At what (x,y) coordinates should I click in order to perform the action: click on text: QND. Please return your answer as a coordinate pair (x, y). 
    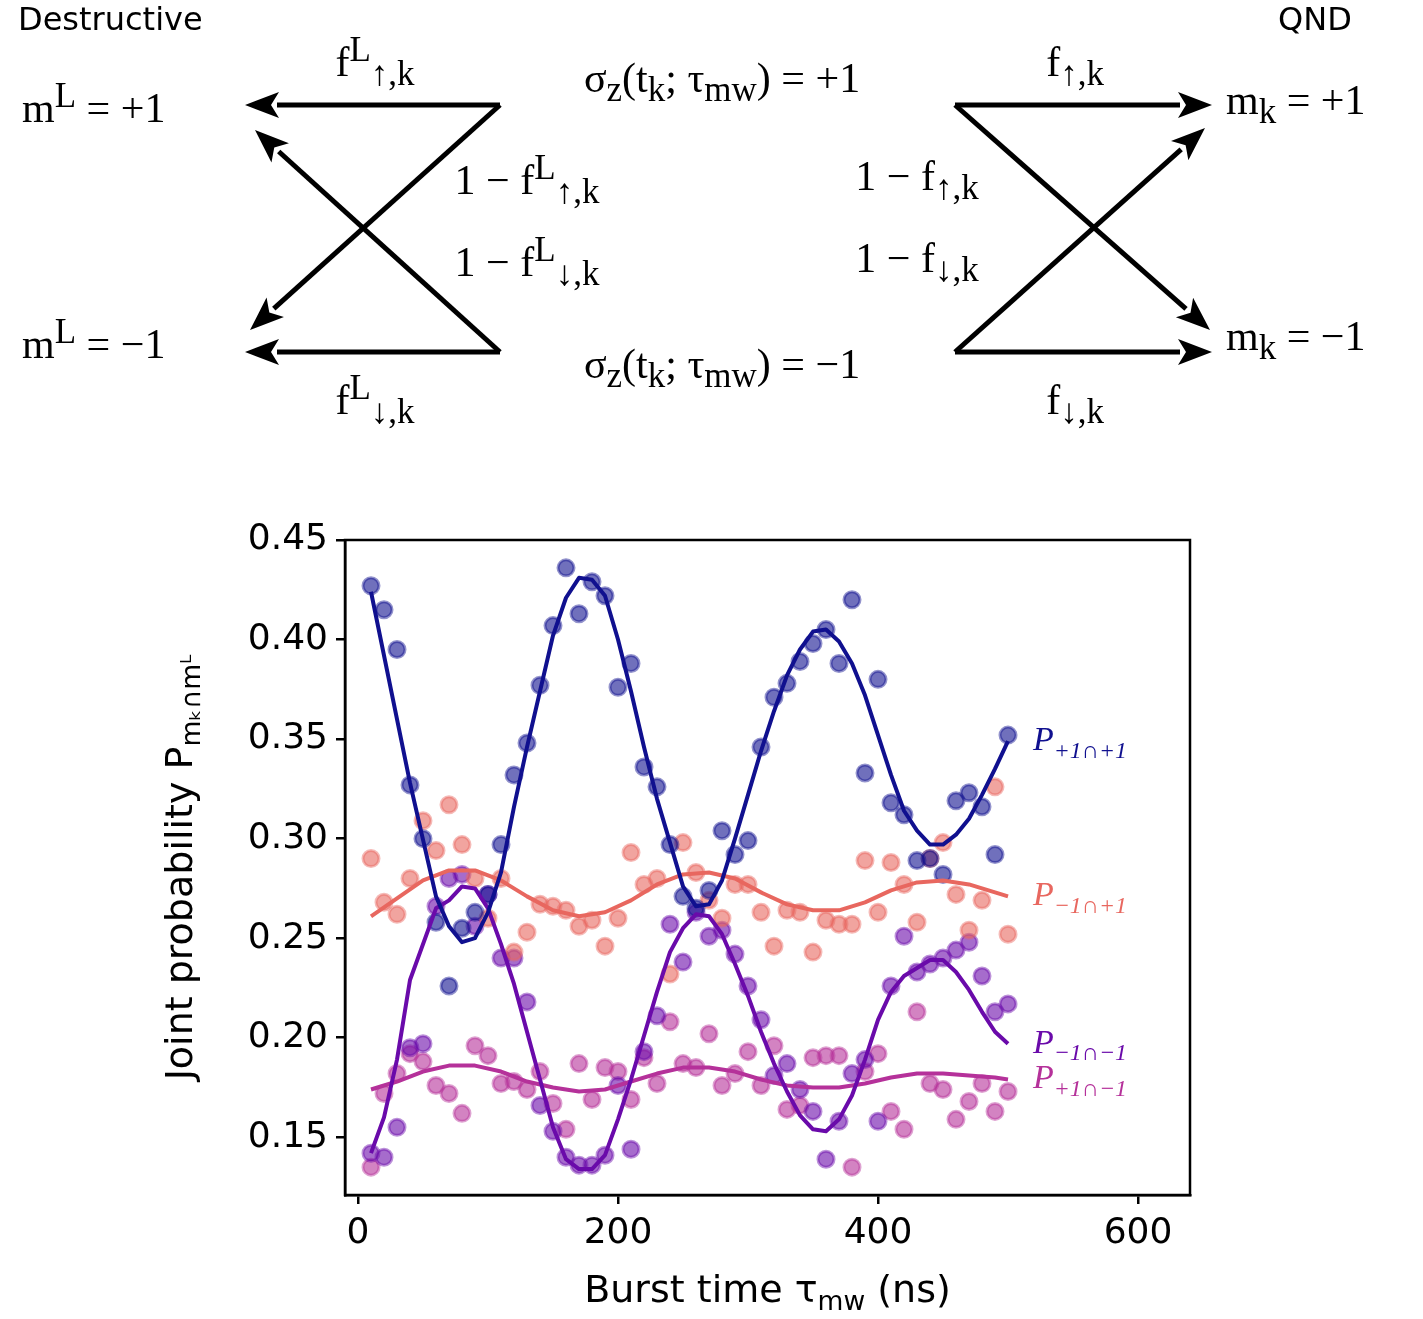
    Looking at the image, I should click on (1315, 19).